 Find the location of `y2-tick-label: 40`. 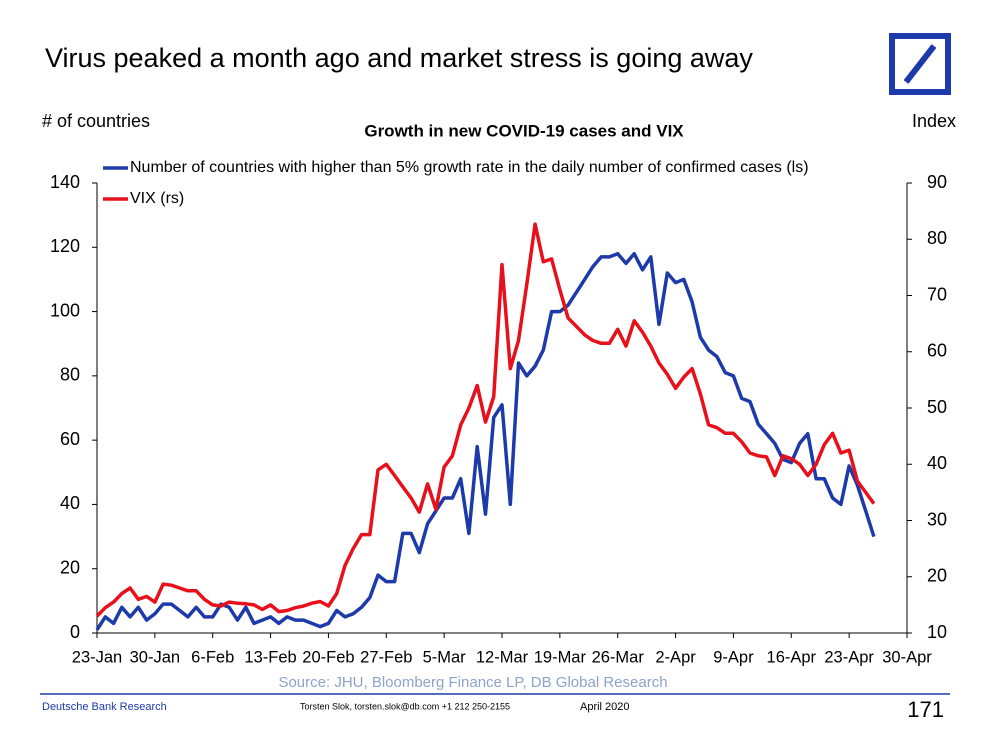

y2-tick-label: 40 is located at coordinates (937, 463).